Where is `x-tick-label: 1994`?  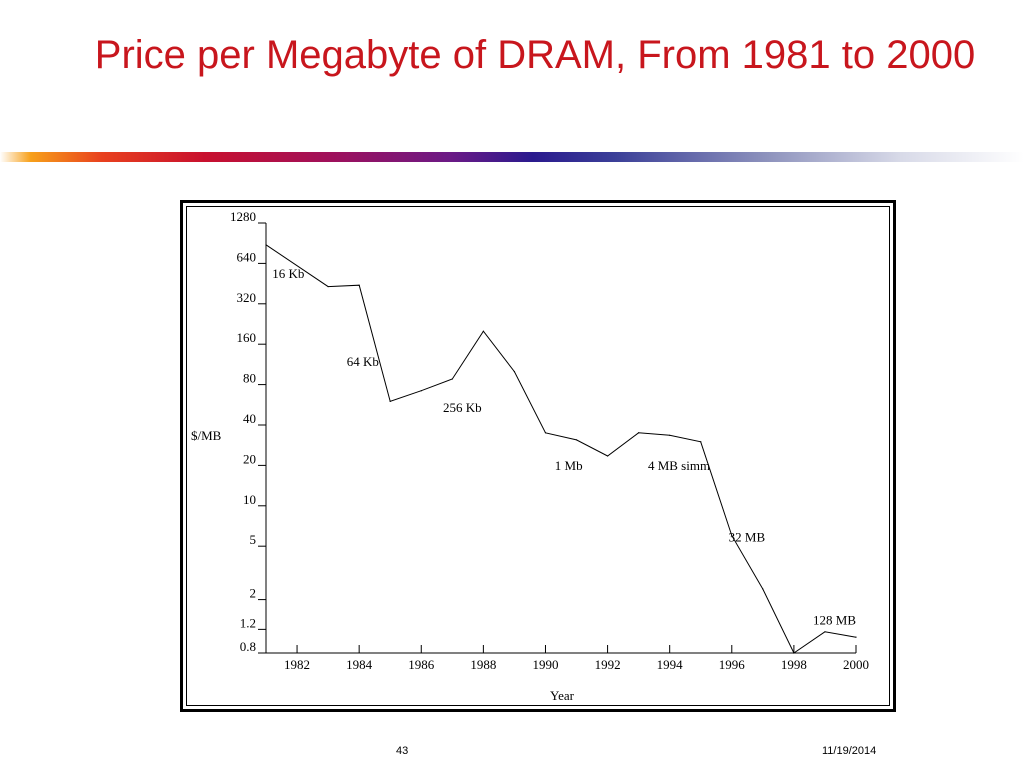 x-tick-label: 1994 is located at coordinates (670, 664).